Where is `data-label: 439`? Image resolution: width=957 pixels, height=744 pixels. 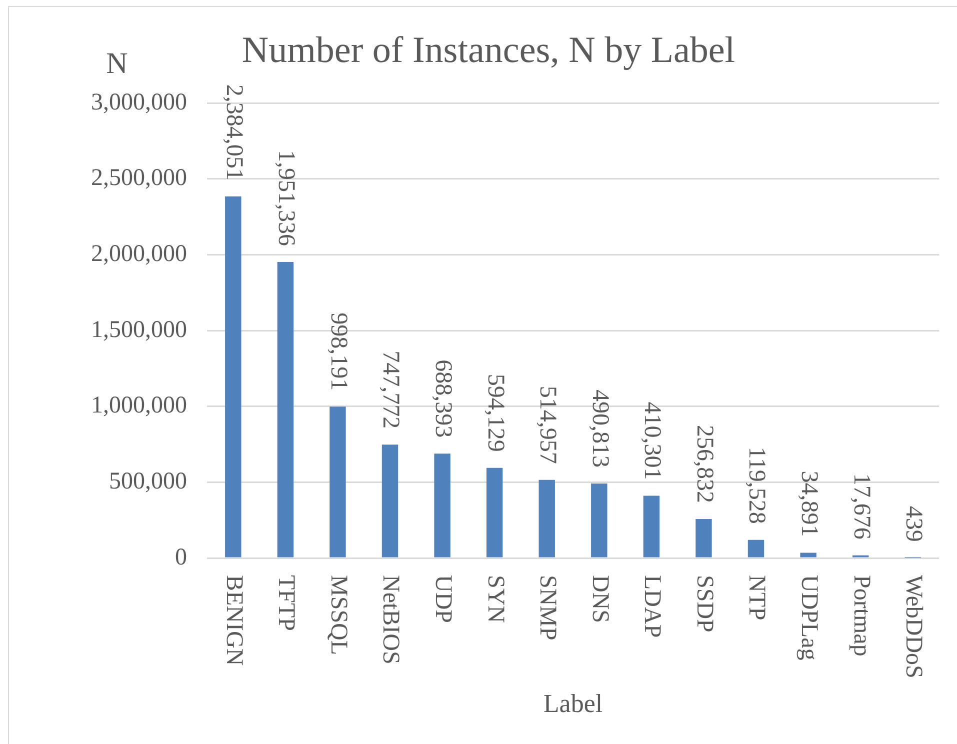
data-label: 439 is located at coordinates (913, 524).